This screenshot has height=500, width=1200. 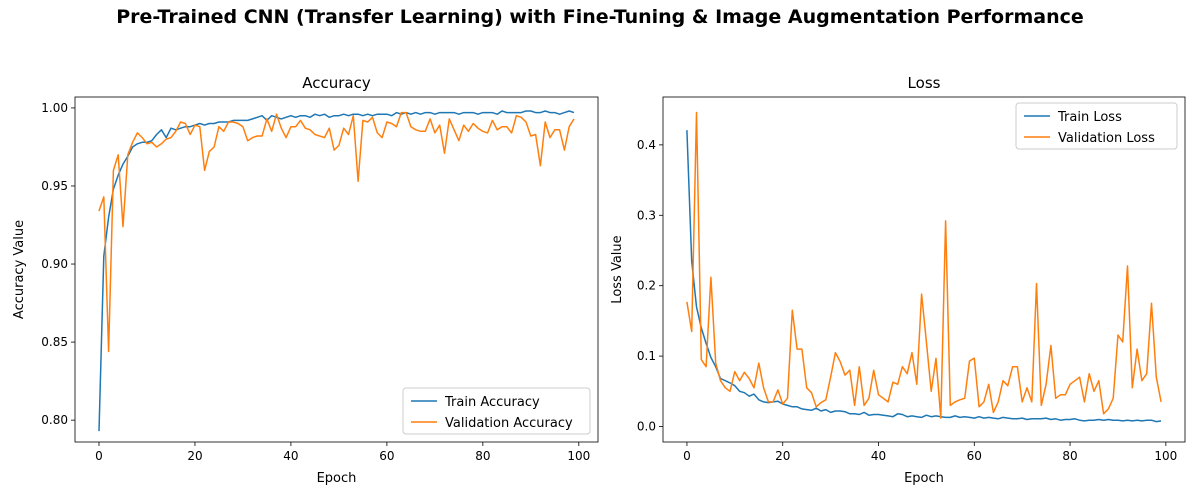 What do you see at coordinates (578, 456) in the screenshot?
I see `accuracy-x-tick-label: 100` at bounding box center [578, 456].